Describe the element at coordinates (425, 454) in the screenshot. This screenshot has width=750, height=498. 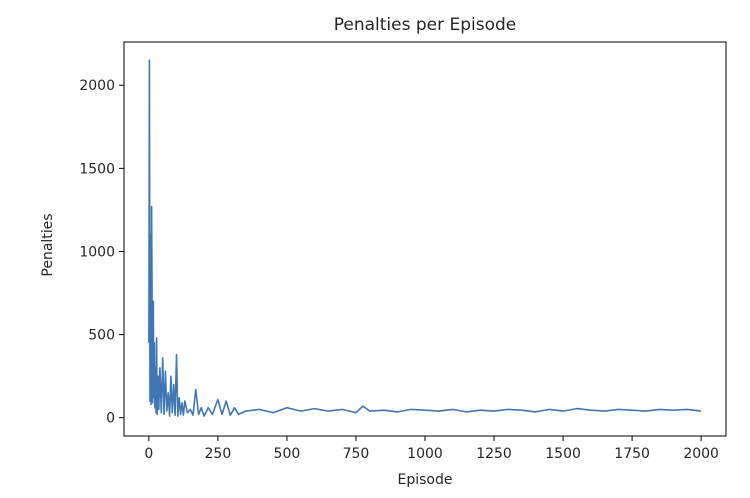
I see `x-tick-label: 1000` at that location.